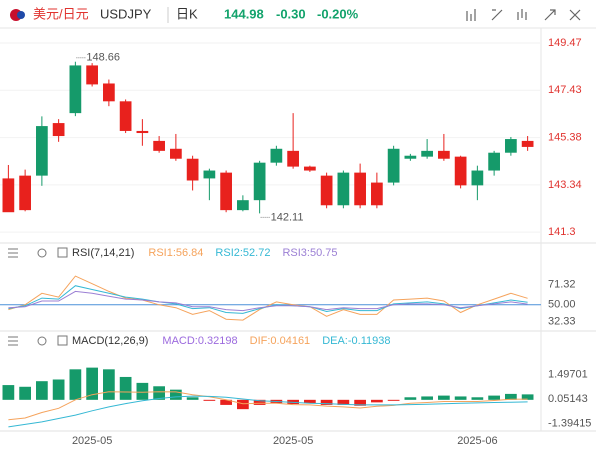 Image resolution: width=596 pixels, height=456 pixels. Describe the element at coordinates (575, 15) in the screenshot. I see `close-icon` at that location.